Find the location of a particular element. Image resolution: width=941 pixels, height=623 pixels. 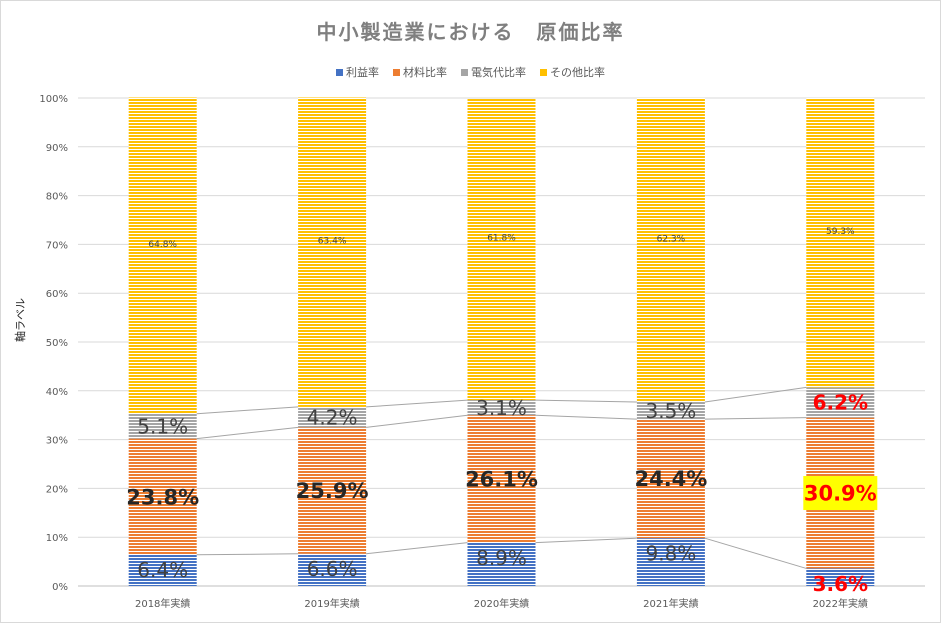

data-label: 25.9% is located at coordinates (332, 491).